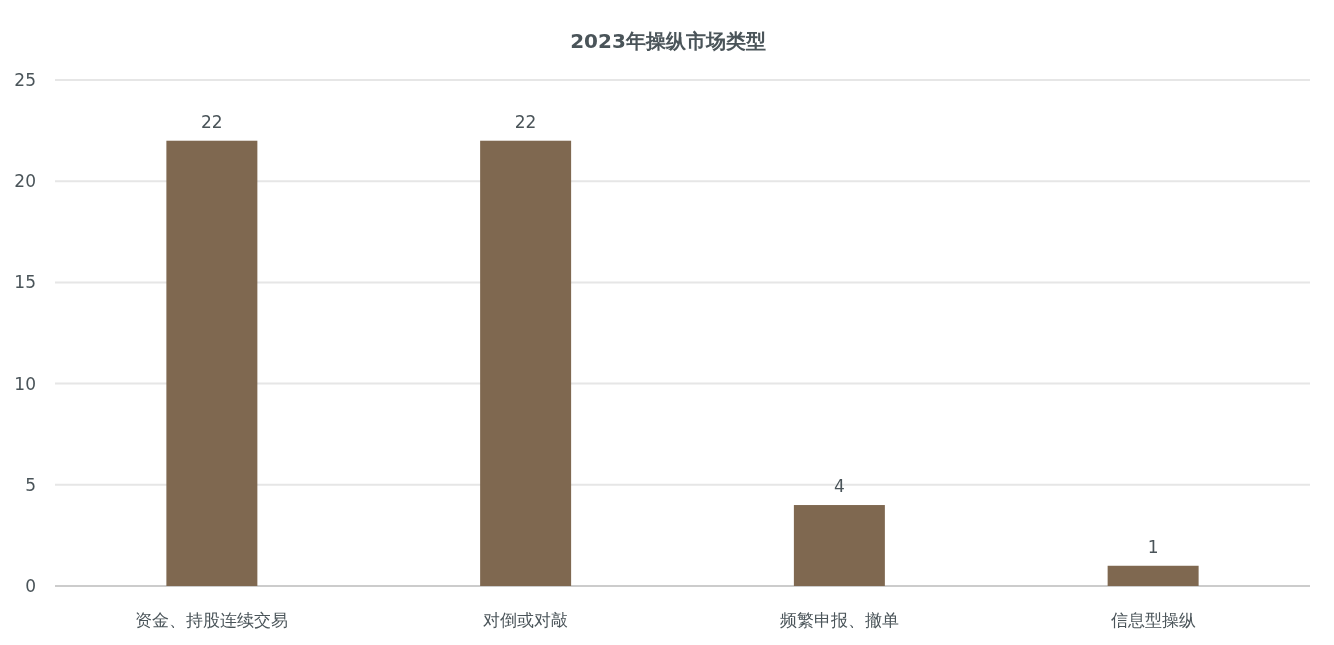 This screenshot has width=1334, height=645. What do you see at coordinates (1153, 546) in the screenshot?
I see `data-label: 1` at bounding box center [1153, 546].